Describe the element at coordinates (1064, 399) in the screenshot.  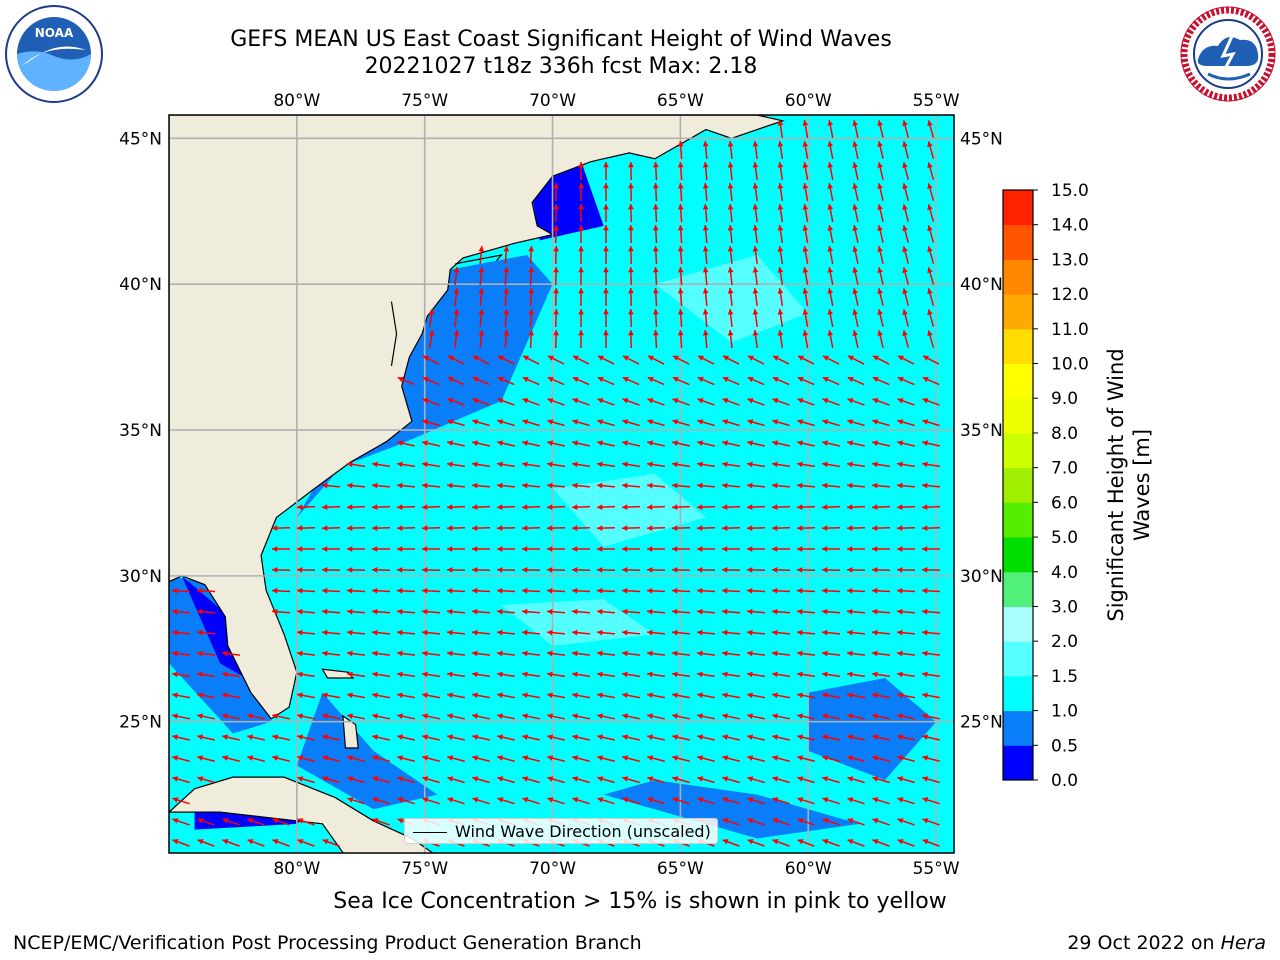
I see `colorbar-tick-label: 9.0` at that location.